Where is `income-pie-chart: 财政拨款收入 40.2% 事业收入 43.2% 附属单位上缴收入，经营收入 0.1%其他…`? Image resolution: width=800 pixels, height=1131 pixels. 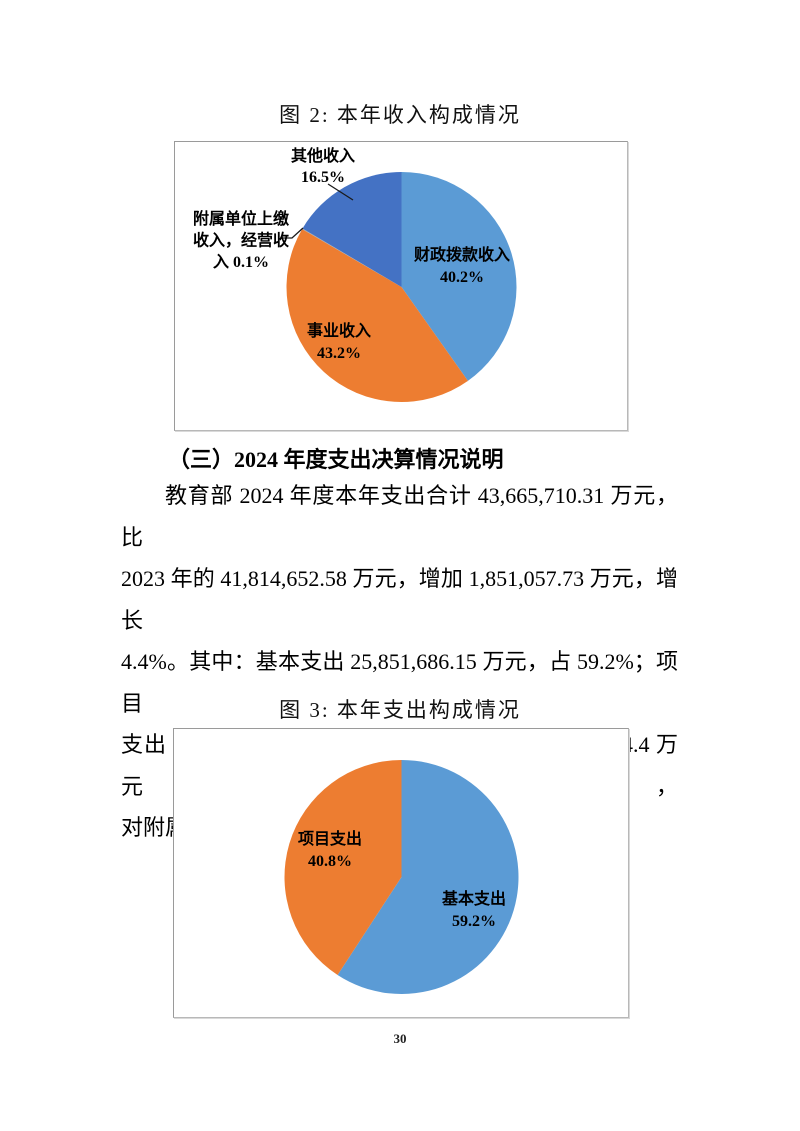
income-pie-chart: 财政拨款收入 40.2% 事业收入 43.2% 附属单位上缴收入，经营收入 0.1%其他… is located at coordinates (355, 274).